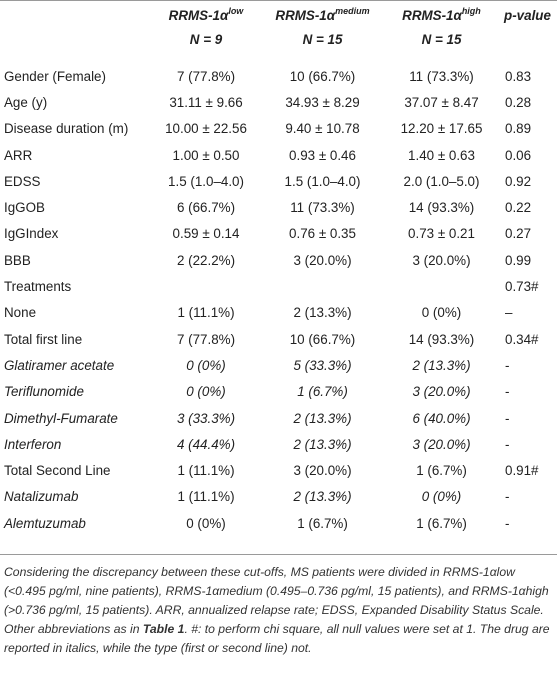 This screenshot has width=557, height=686. Describe the element at coordinates (26, 102) in the screenshot. I see `row-label: Age (y)` at that location.